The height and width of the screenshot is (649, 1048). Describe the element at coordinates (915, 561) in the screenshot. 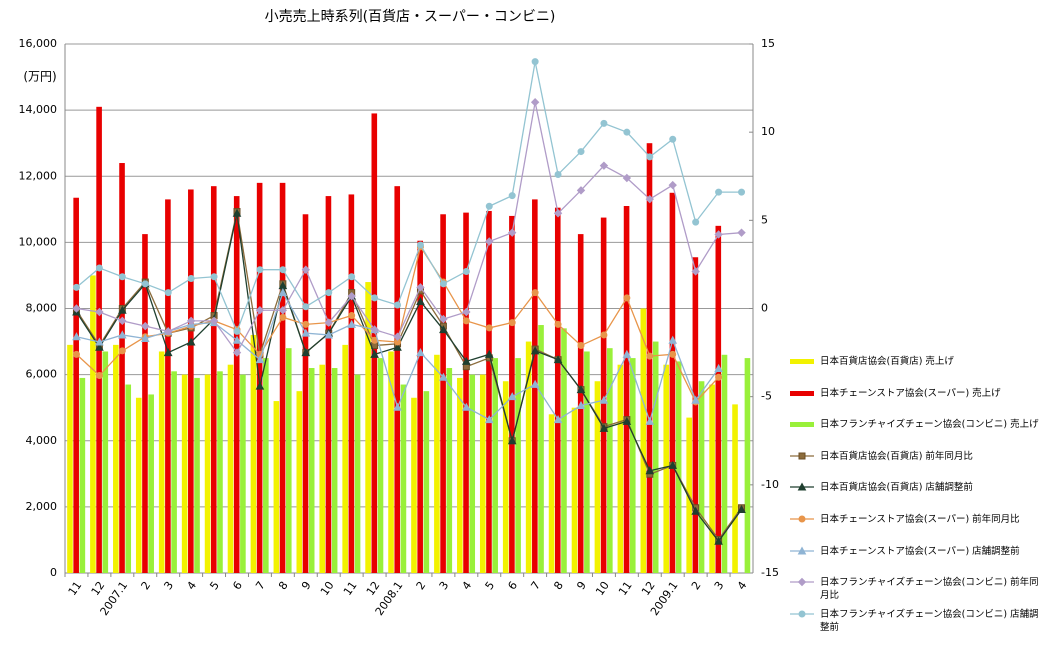

I see `legend-item: 日本チェーンストア協会(スーパー) 店舗調整前` at that location.